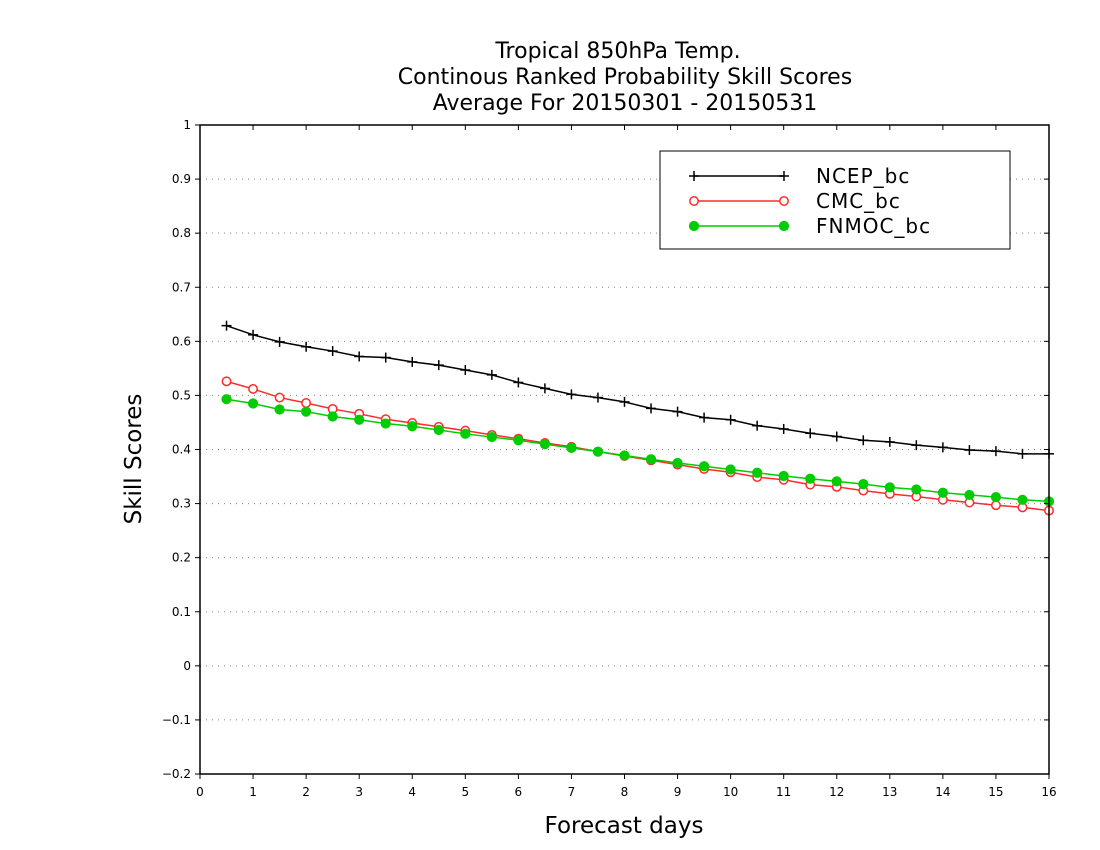 The height and width of the screenshot is (850, 1100). I want to click on series-line-ncep-bc, so click(637, 389).